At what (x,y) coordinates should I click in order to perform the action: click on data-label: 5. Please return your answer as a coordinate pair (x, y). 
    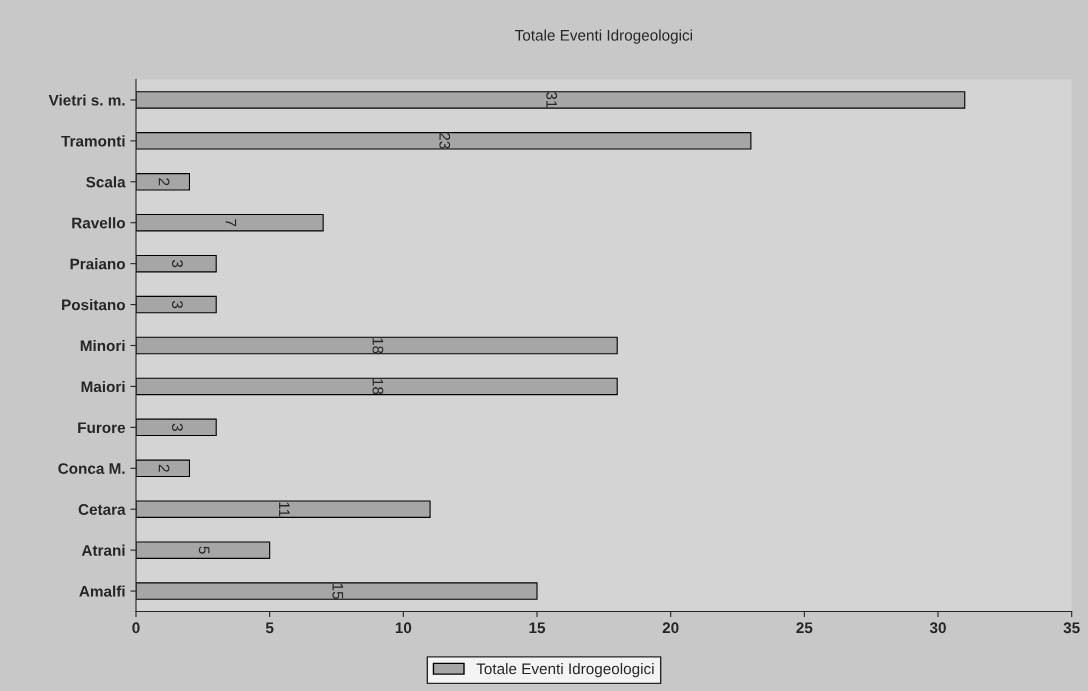
    Looking at the image, I should click on (204, 550).